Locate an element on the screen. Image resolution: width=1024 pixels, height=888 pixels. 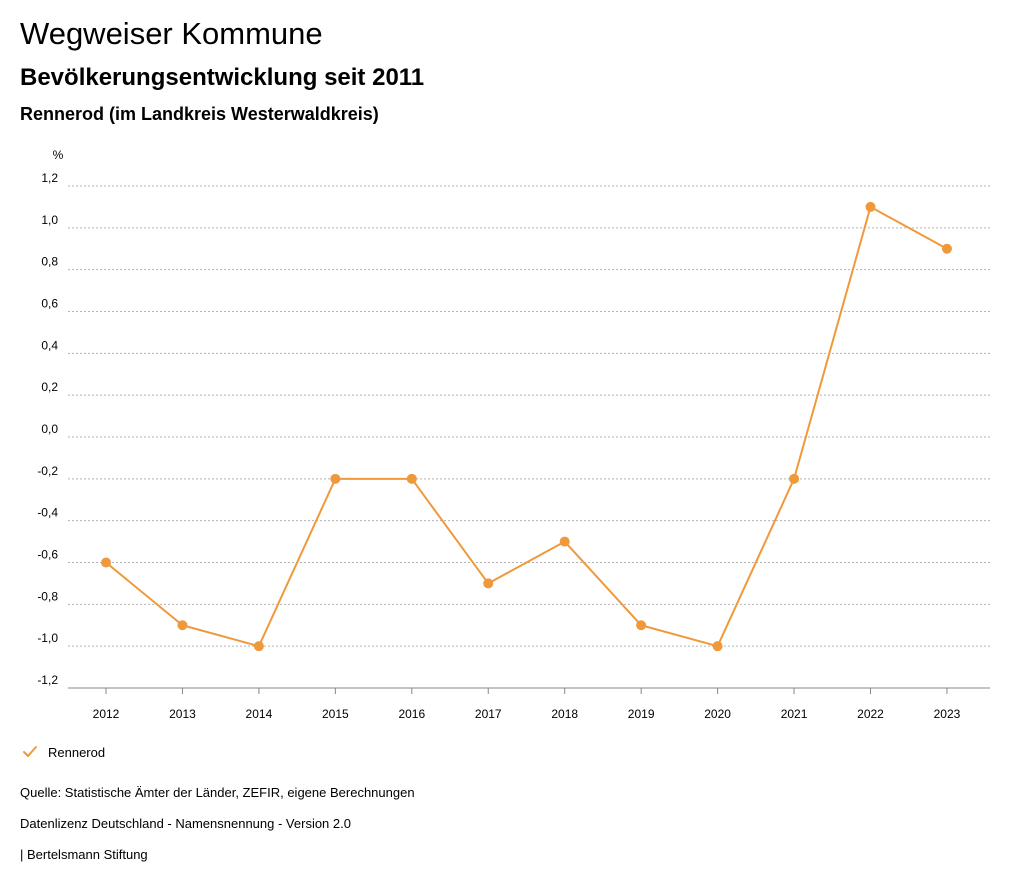
region-label: Rennerod (im Landkreis Westerwaldkreis) is located at coordinates (199, 114).